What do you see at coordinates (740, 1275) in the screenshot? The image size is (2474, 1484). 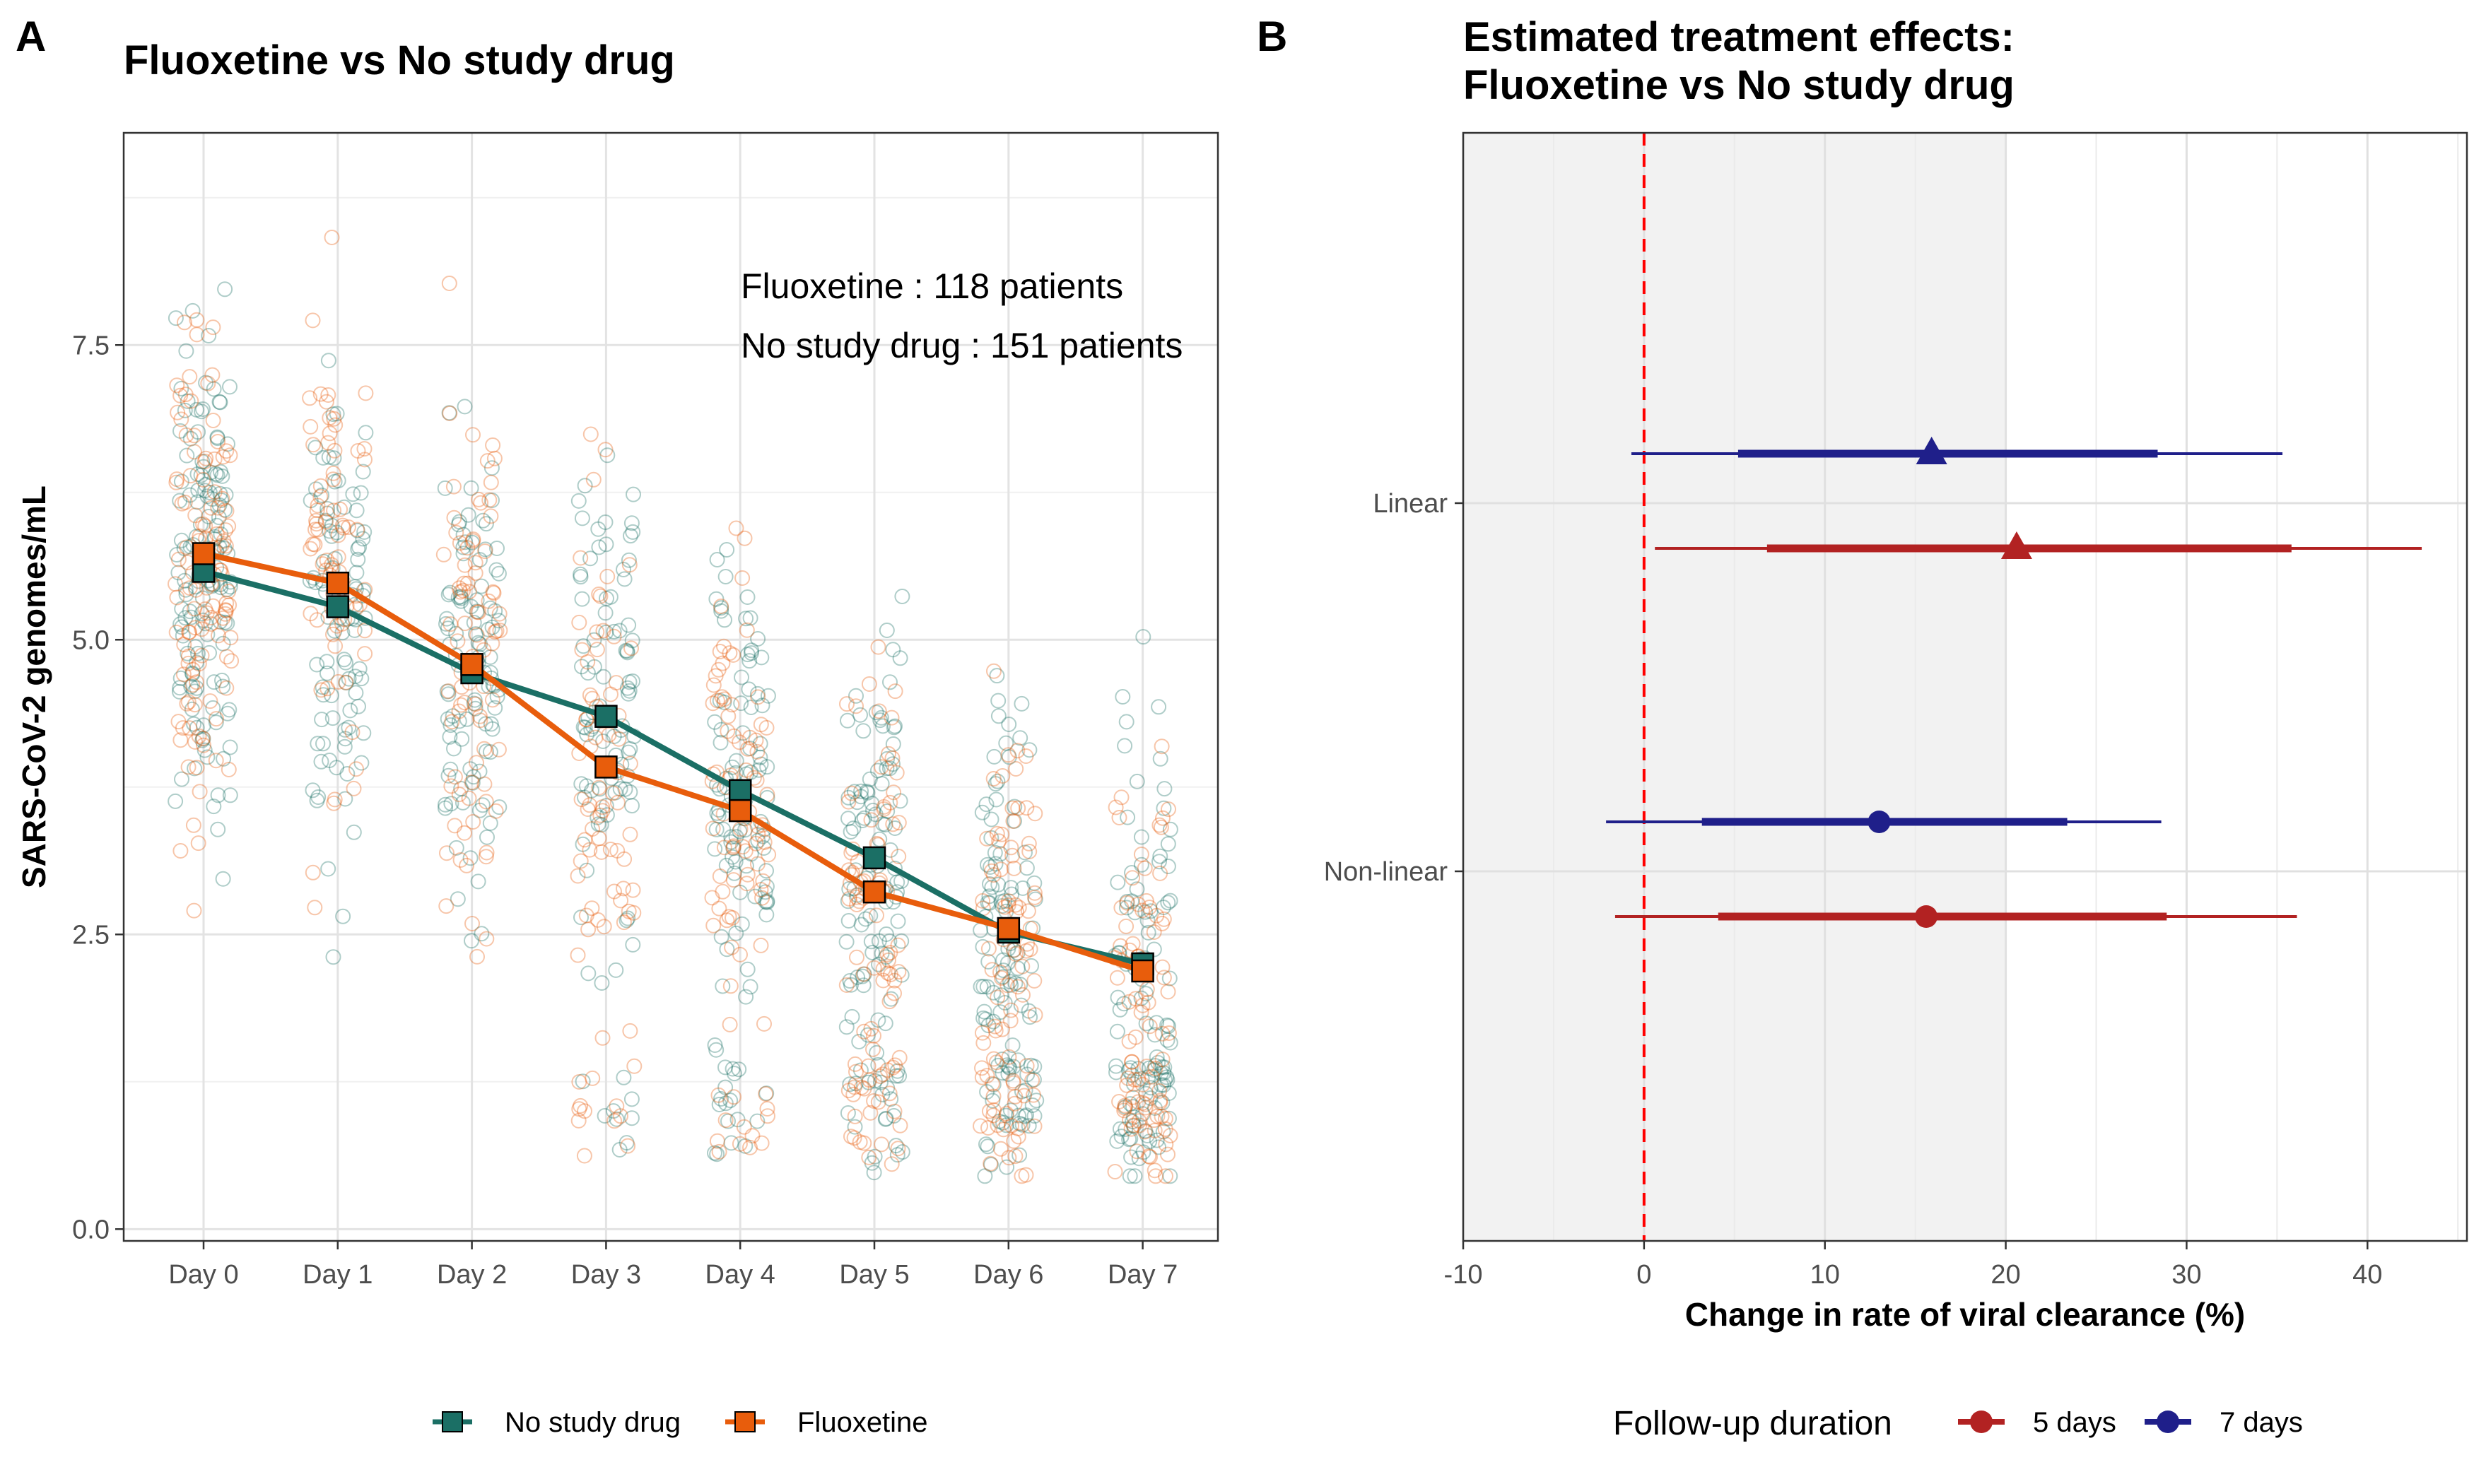 I see `x-tick-label: Day 4` at bounding box center [740, 1275].